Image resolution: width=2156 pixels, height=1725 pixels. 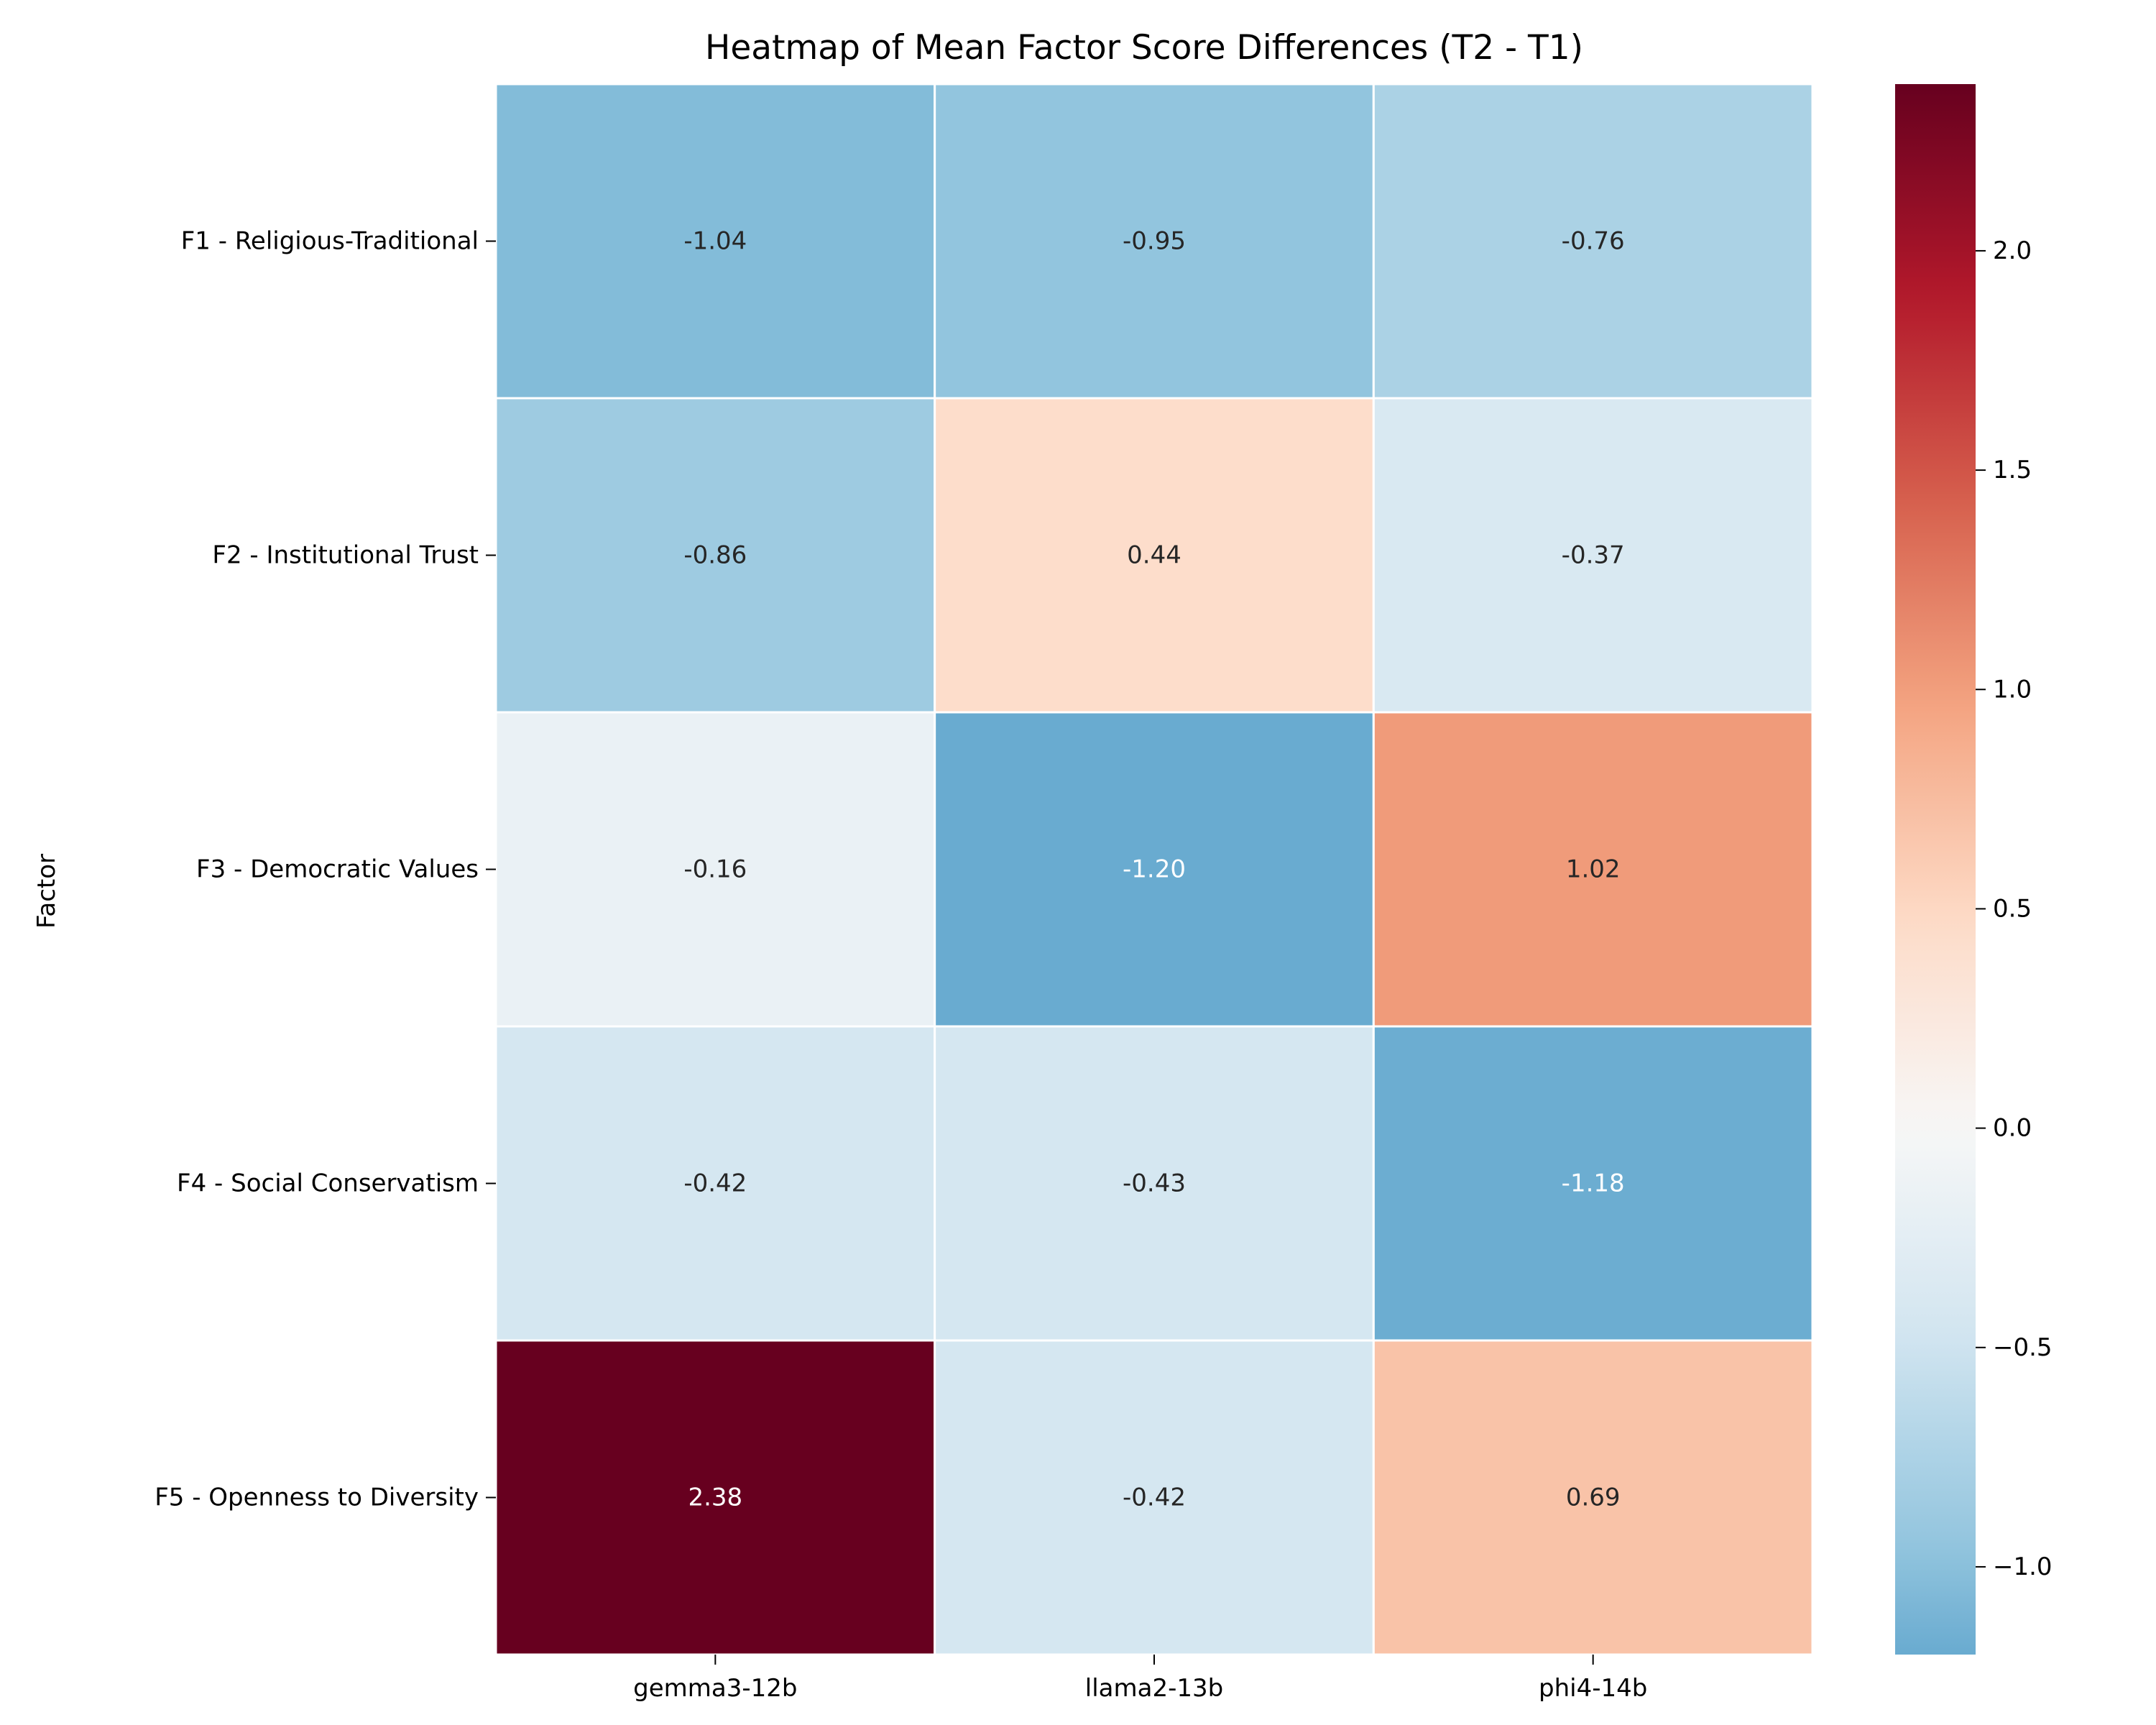 I want to click on colorbar-gradient, so click(x=1936, y=869).